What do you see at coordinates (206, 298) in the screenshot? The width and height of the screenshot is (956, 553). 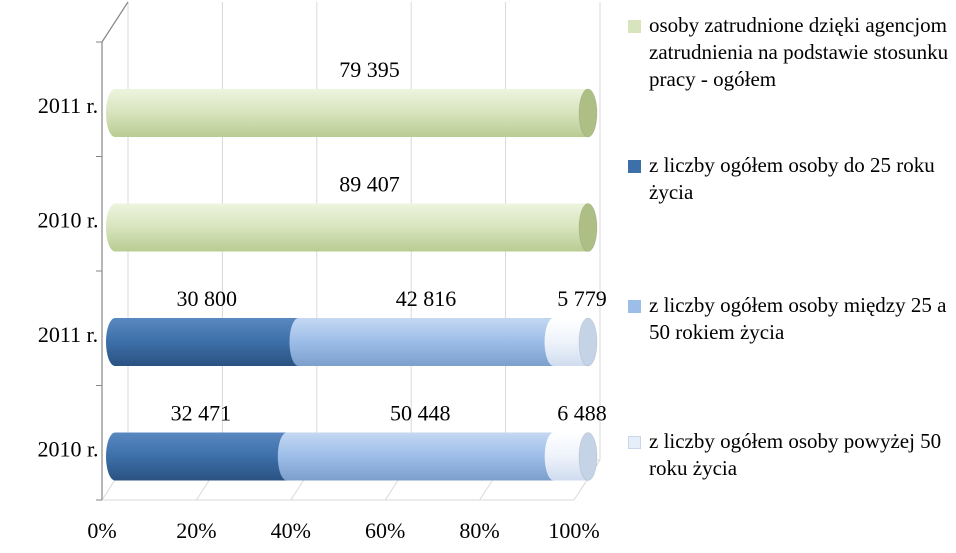 I see `data-label: 30 800` at bounding box center [206, 298].